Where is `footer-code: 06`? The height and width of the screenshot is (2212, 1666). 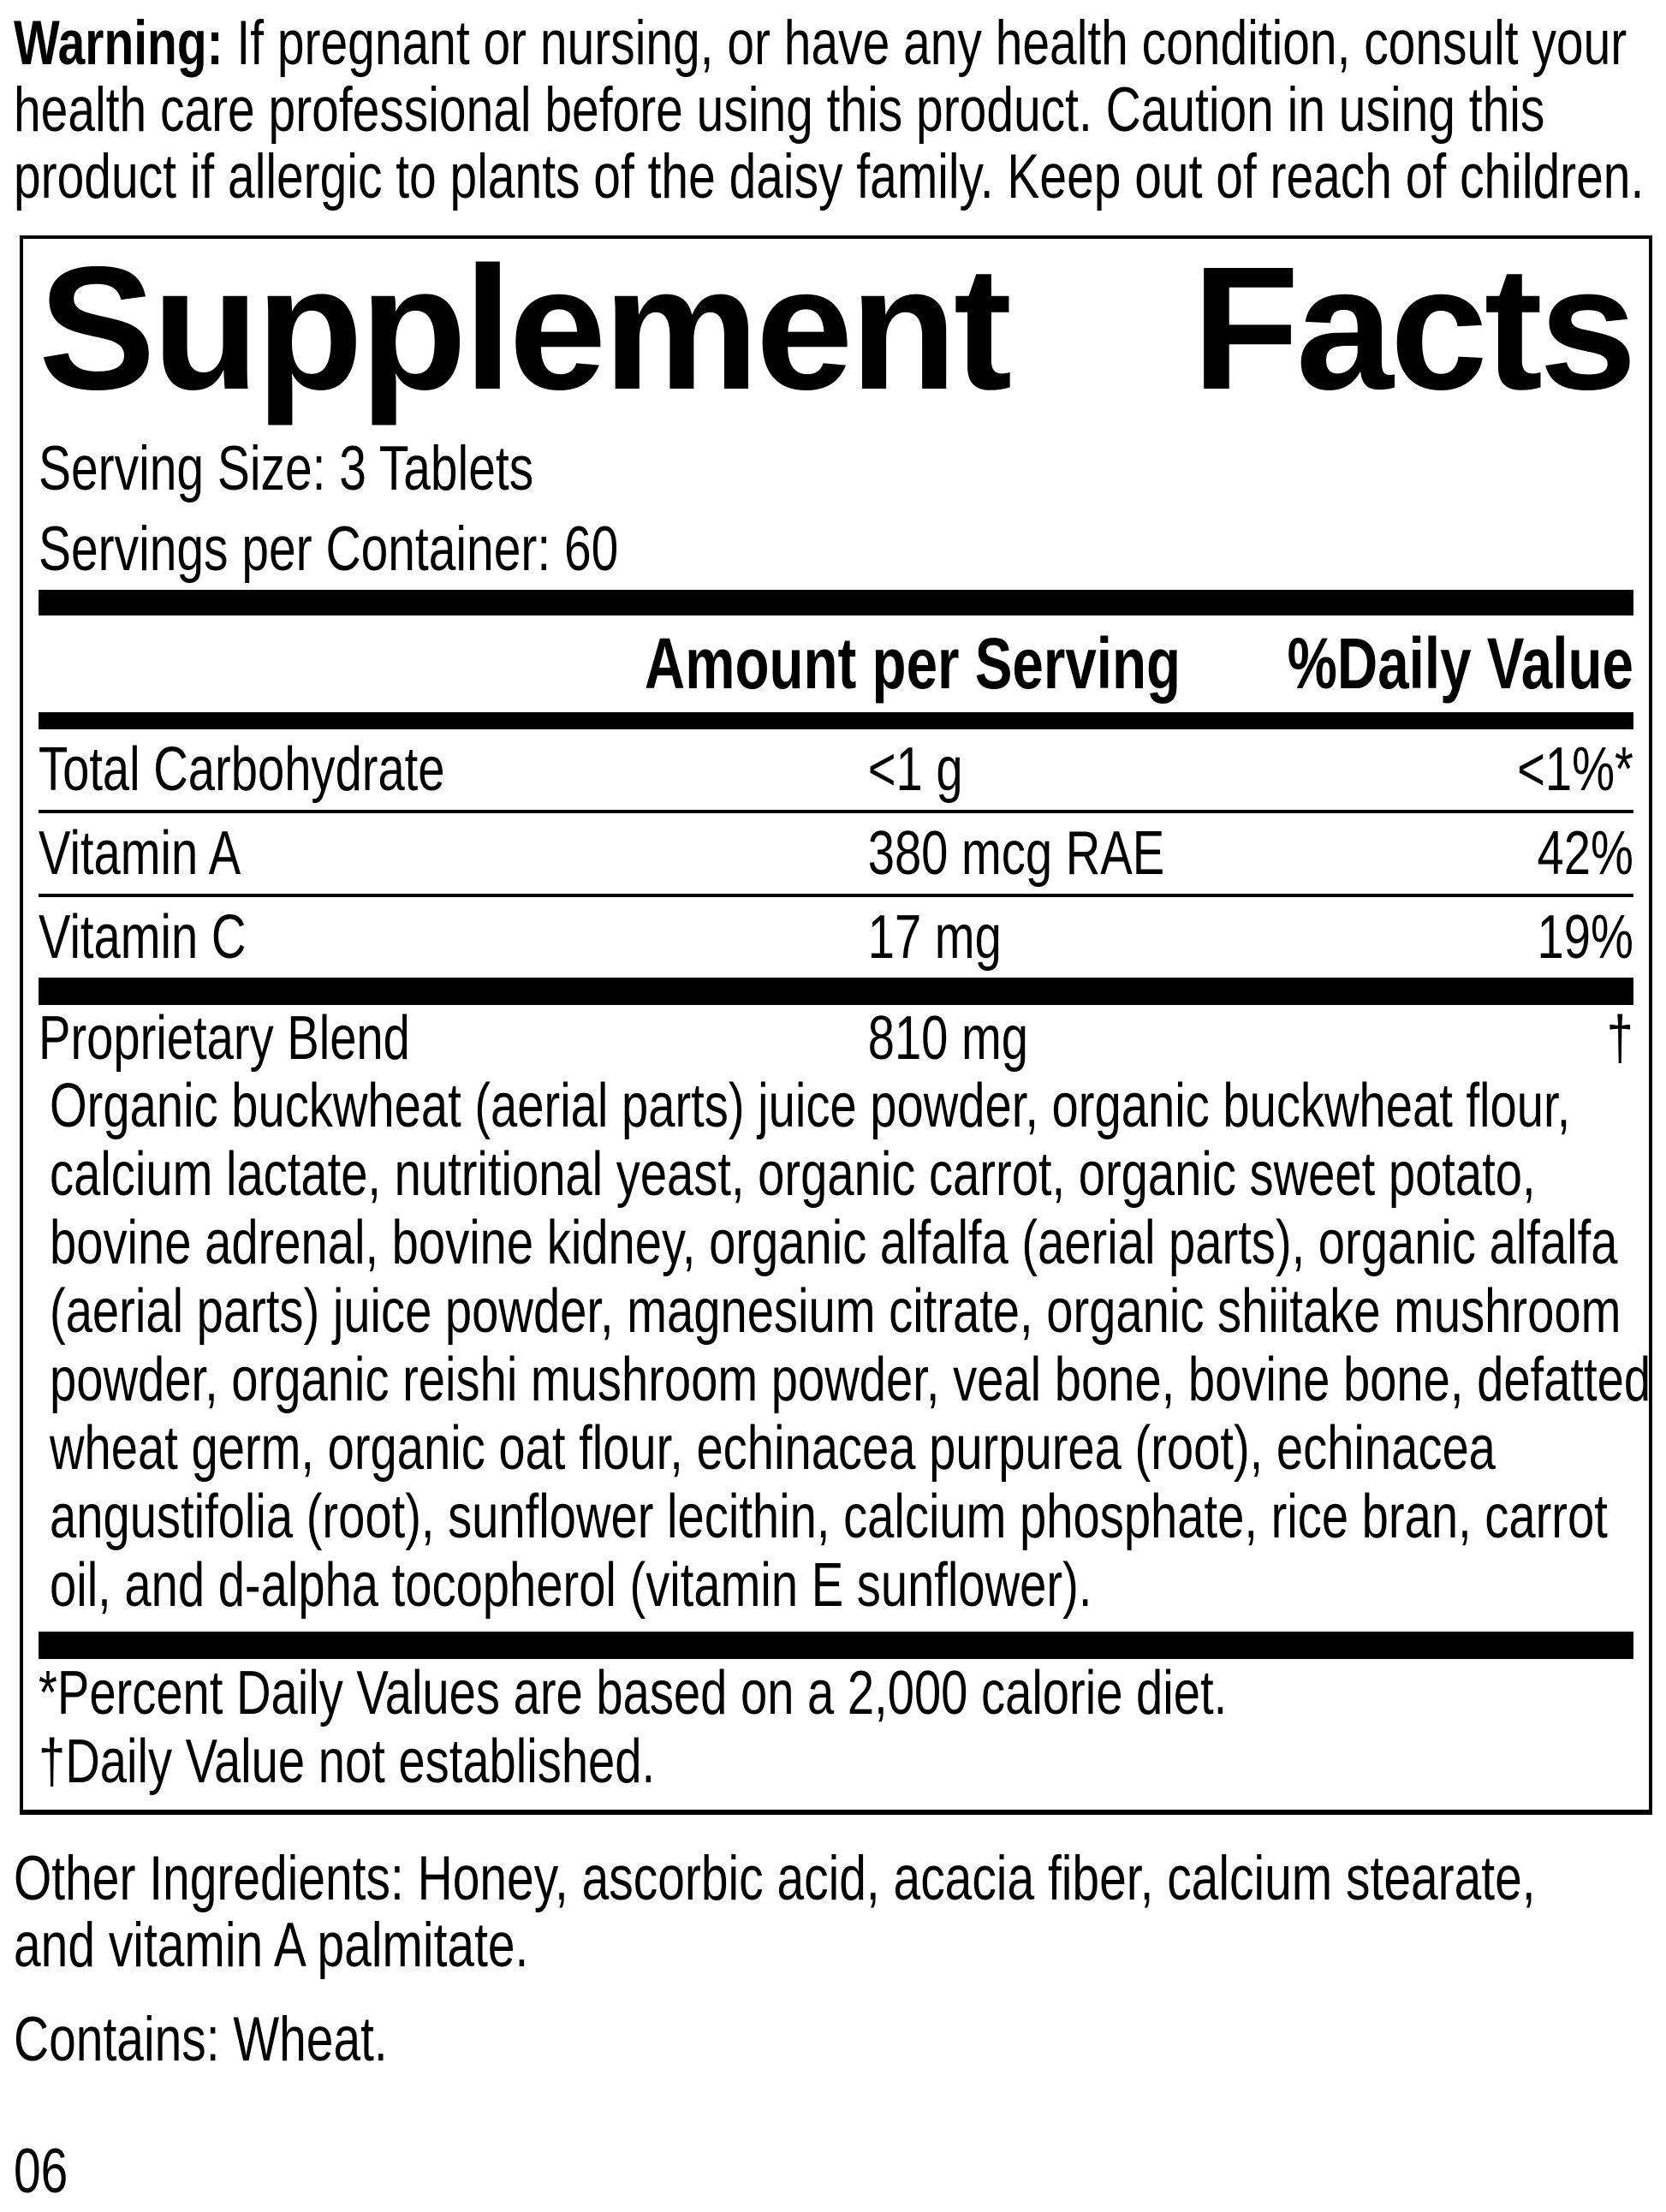 footer-code: 06 is located at coordinates (41, 2171).